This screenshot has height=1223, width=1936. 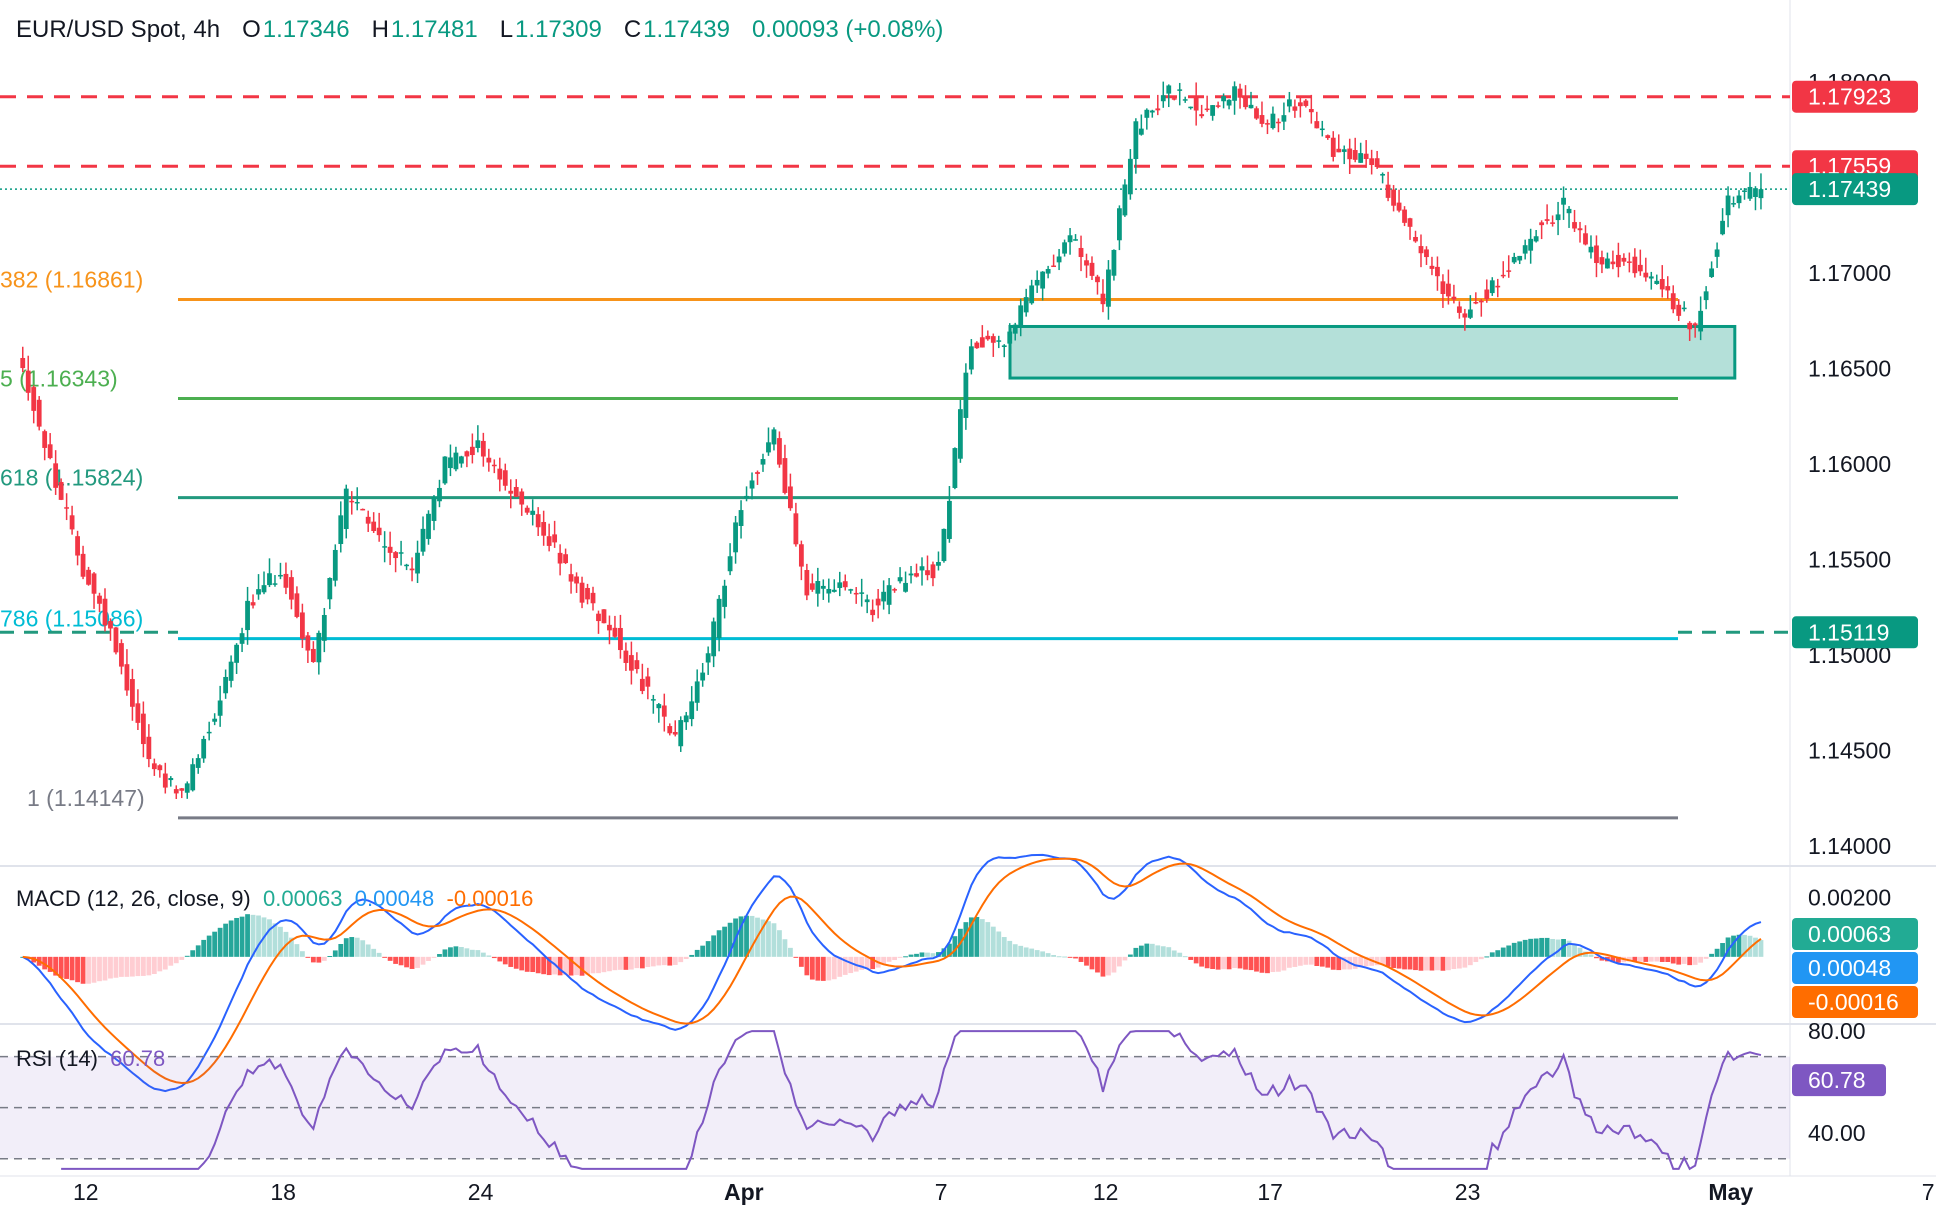 What do you see at coordinates (1849, 273) in the screenshot?
I see `price-tick-label: 1.17000` at bounding box center [1849, 273].